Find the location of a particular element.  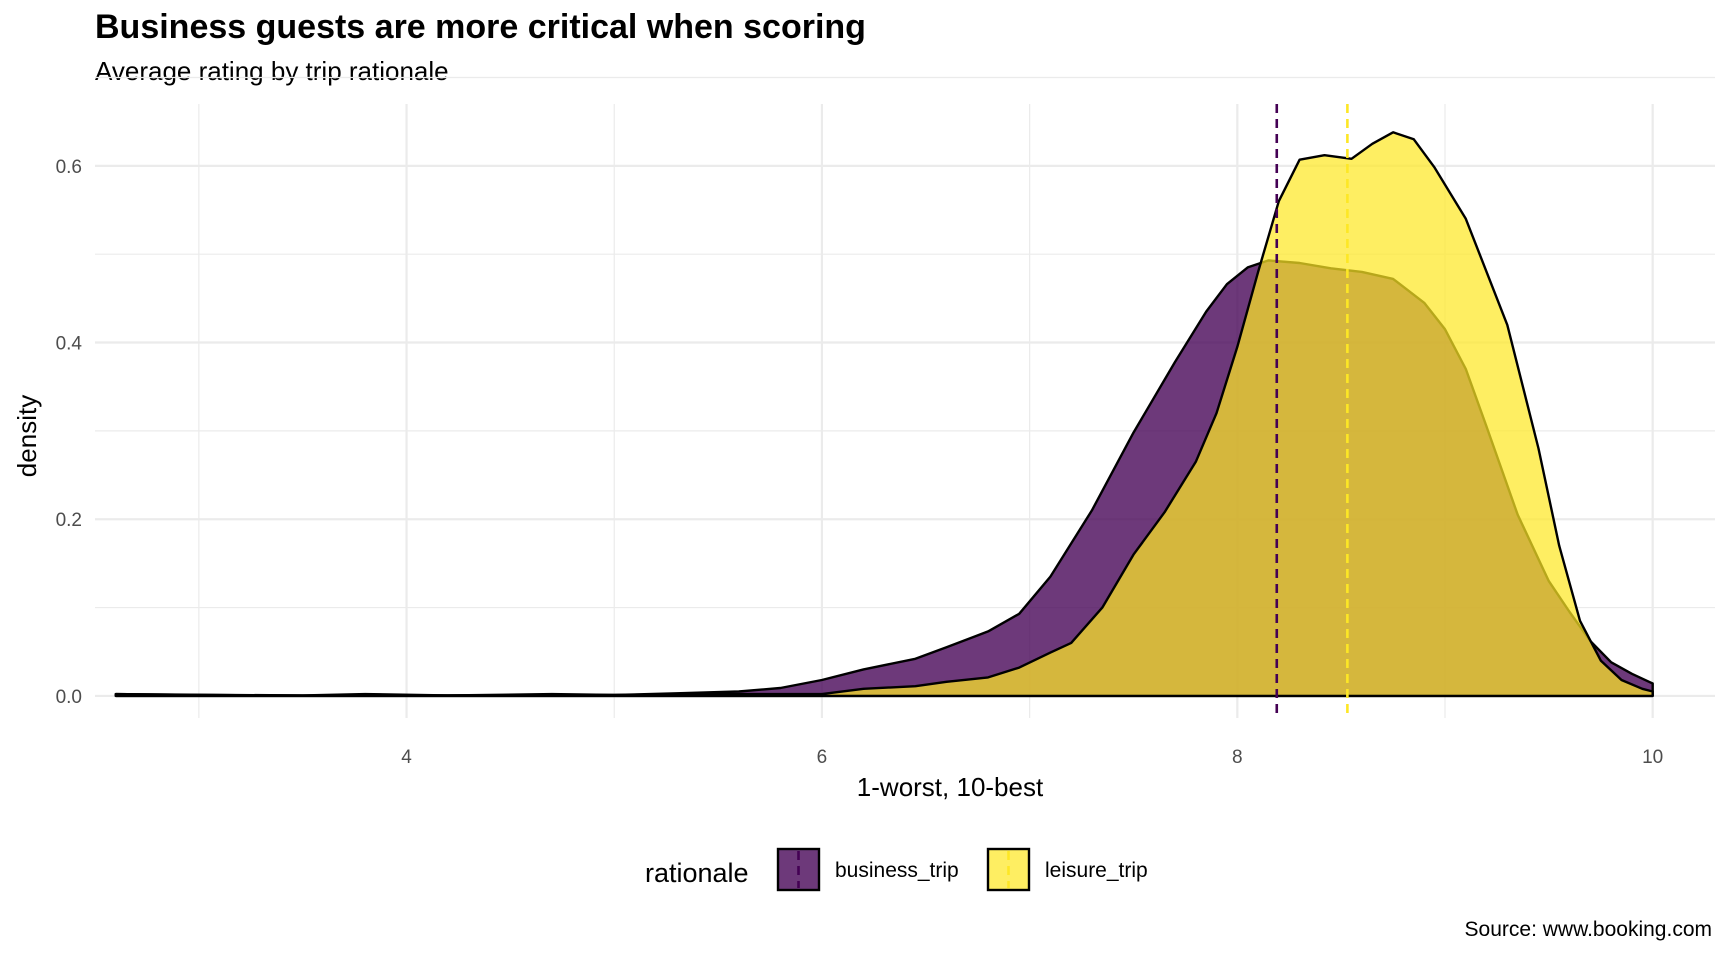

chart-caption: Source: www.booking.com is located at coordinates (1588, 929).